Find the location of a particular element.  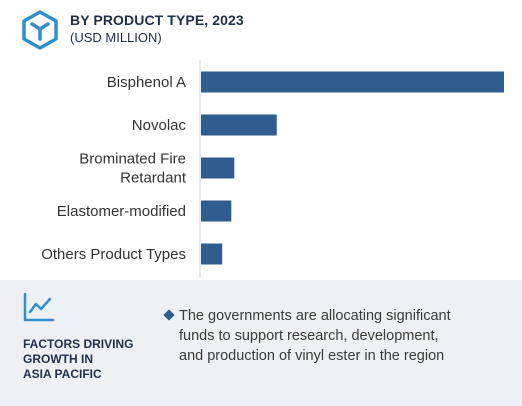

factors-line: FACTORS DRIVING is located at coordinates (78, 344).